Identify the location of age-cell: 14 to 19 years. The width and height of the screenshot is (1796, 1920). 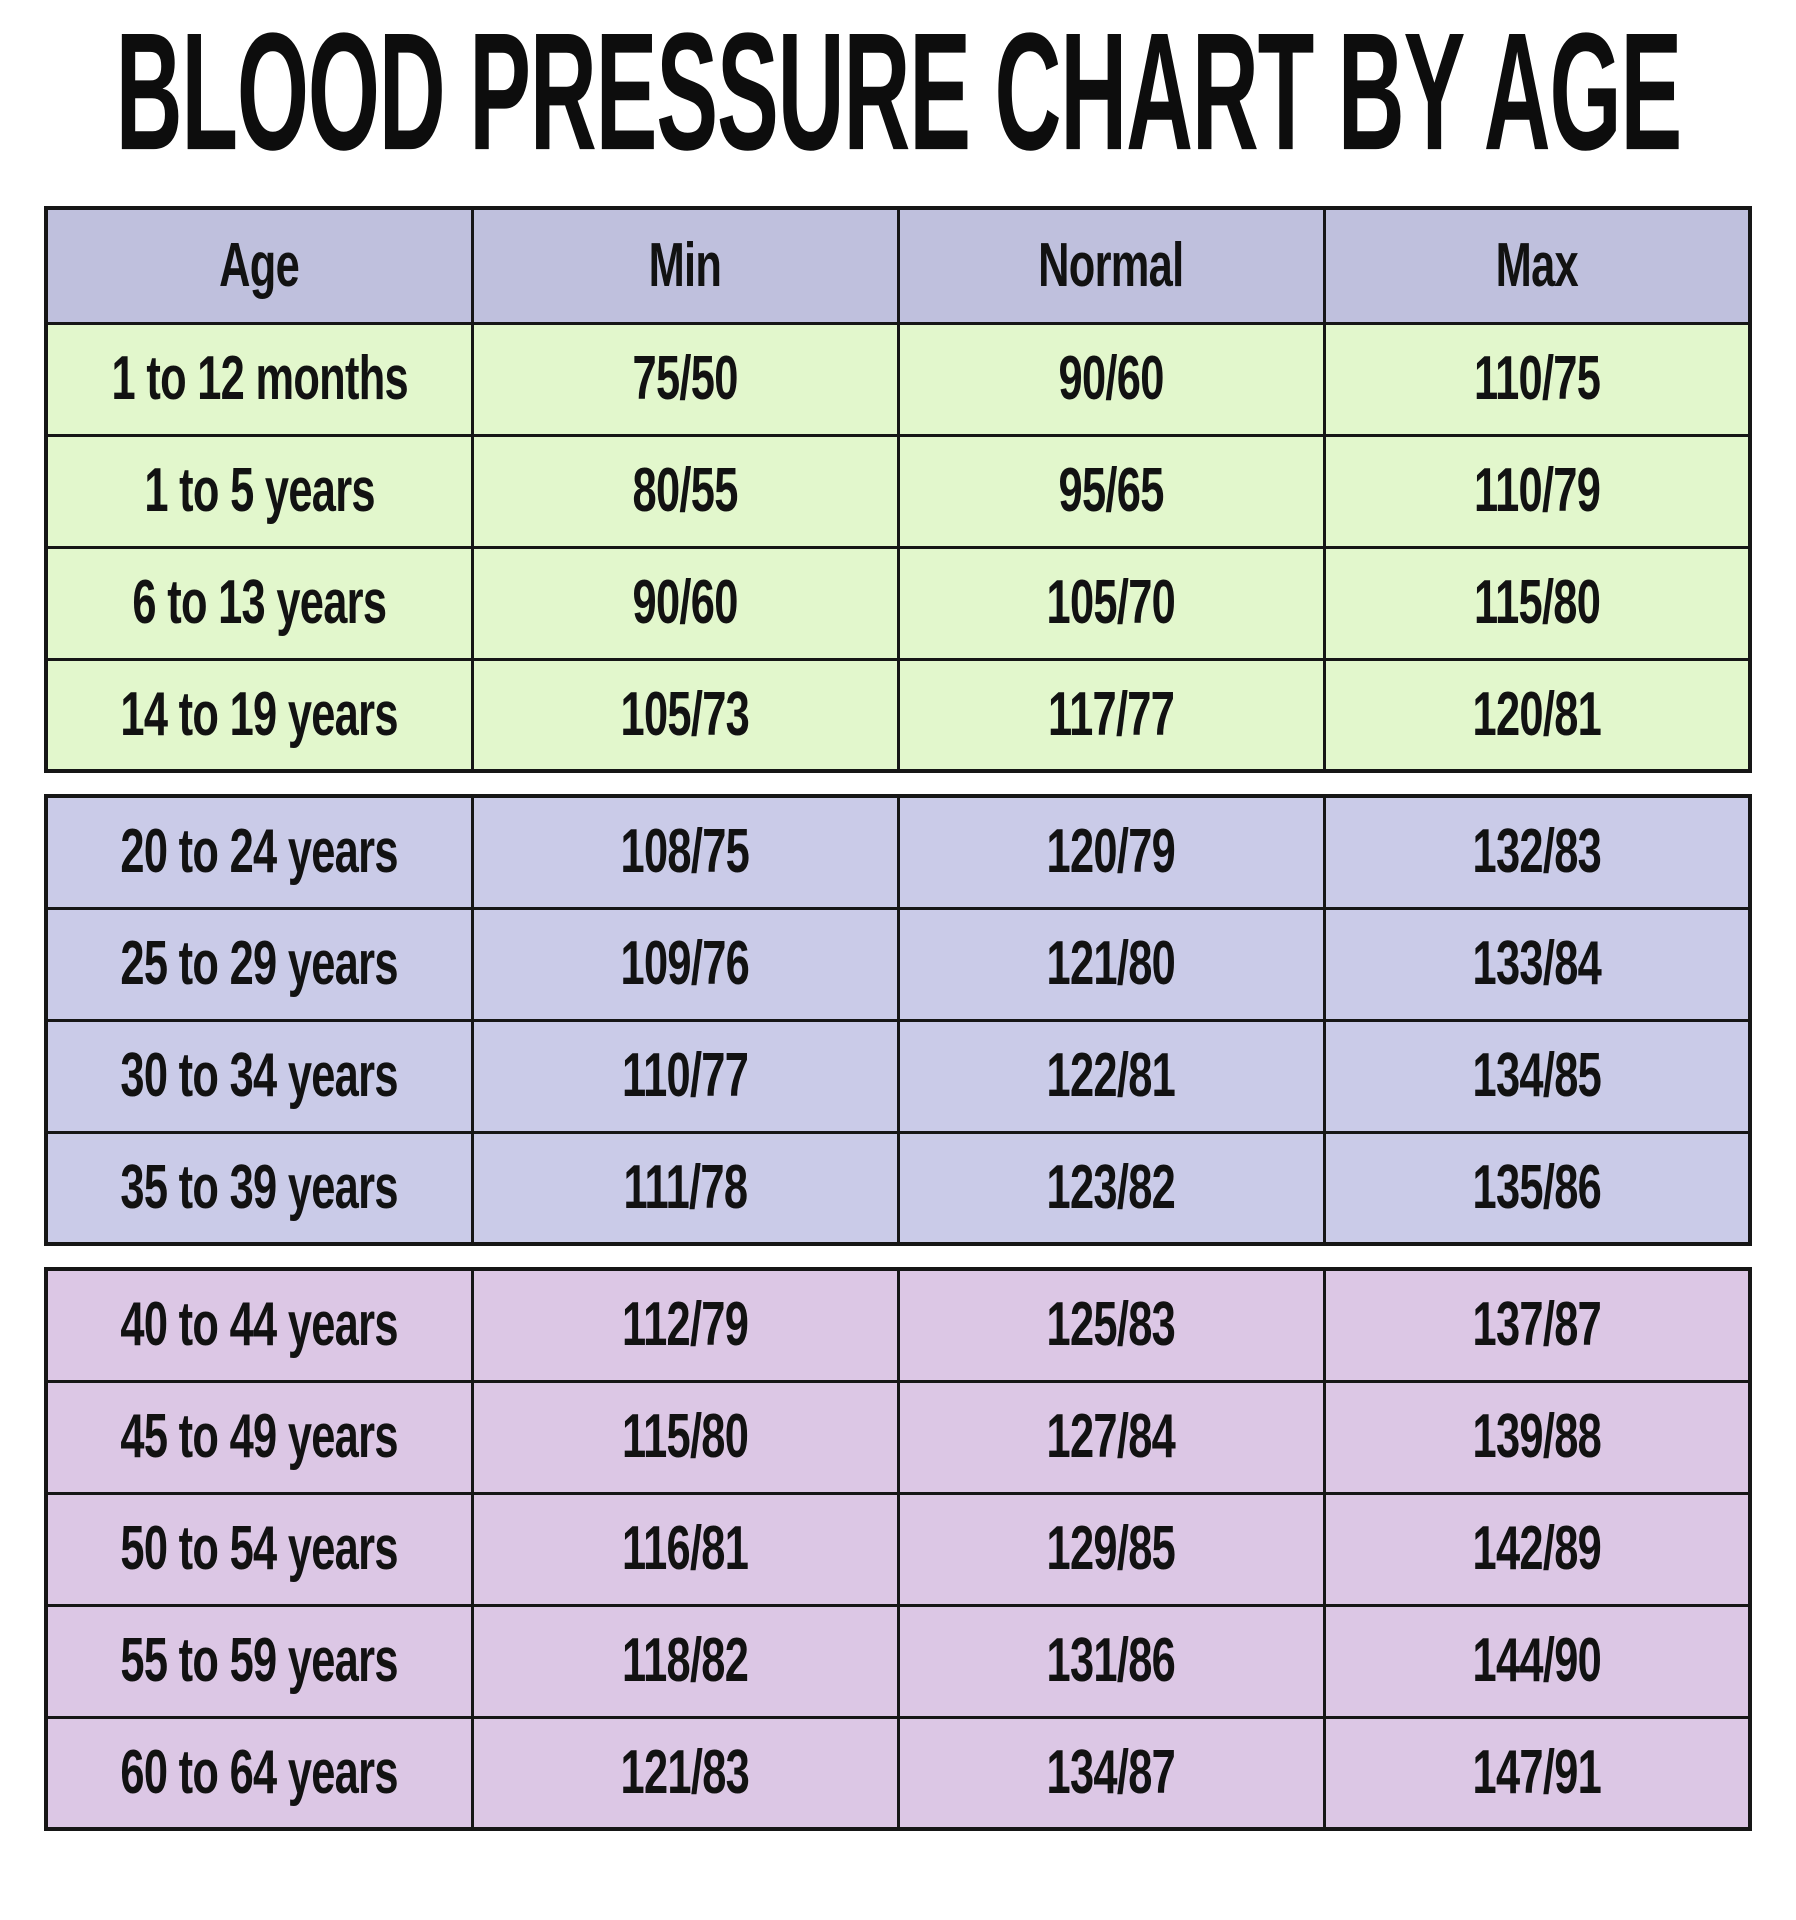
(259, 715).